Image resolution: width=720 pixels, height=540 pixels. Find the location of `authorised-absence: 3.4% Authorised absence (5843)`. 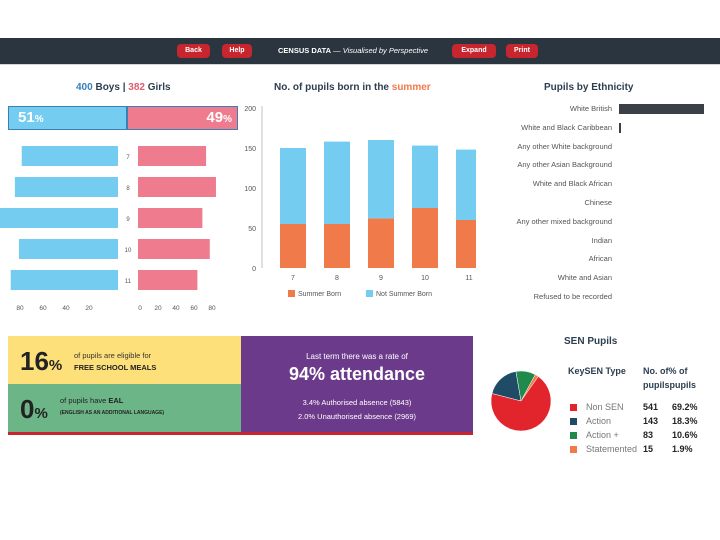

authorised-absence: 3.4% Authorised absence (5843) is located at coordinates (357, 402).